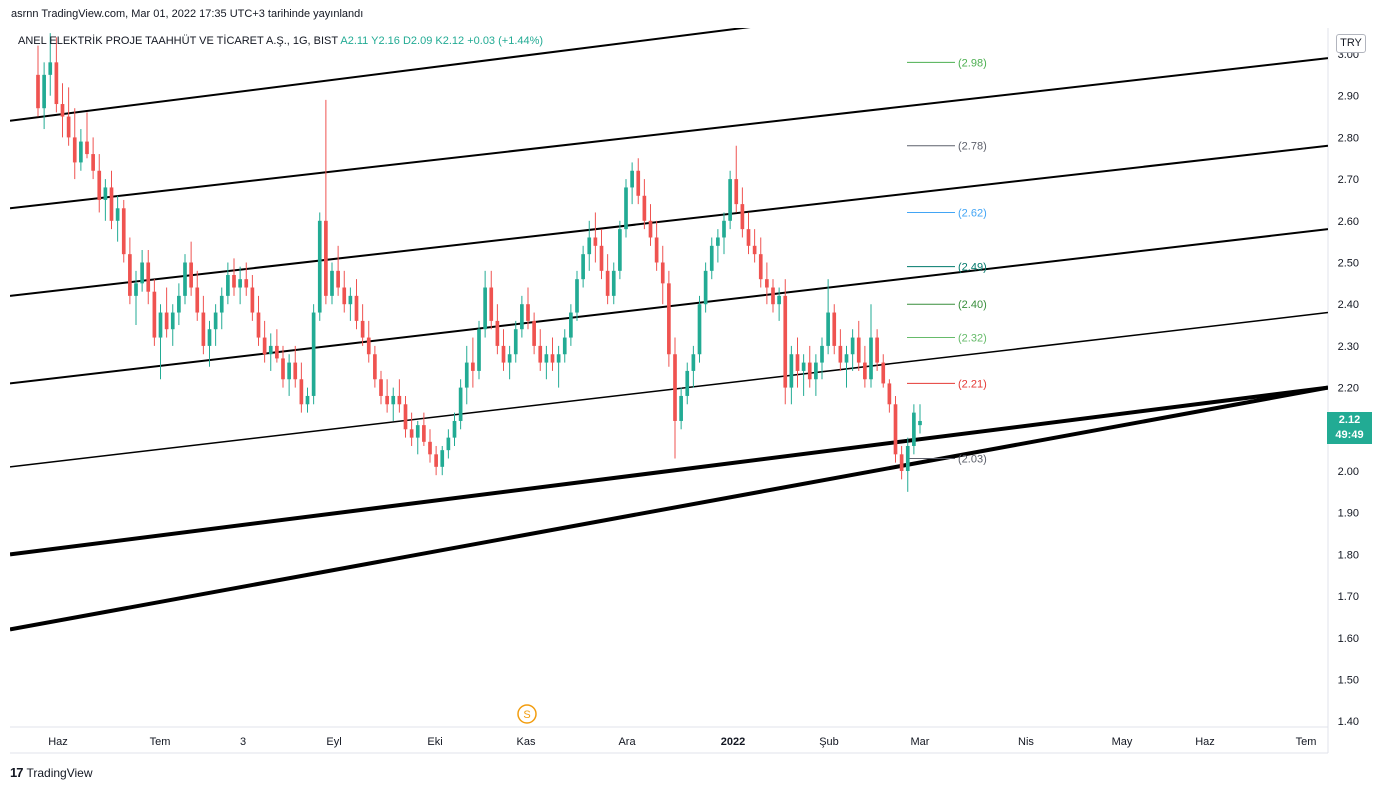 This screenshot has width=1386, height=790. What do you see at coordinates (1348, 222) in the screenshot?
I see `y-tick-label: 2.60` at bounding box center [1348, 222].